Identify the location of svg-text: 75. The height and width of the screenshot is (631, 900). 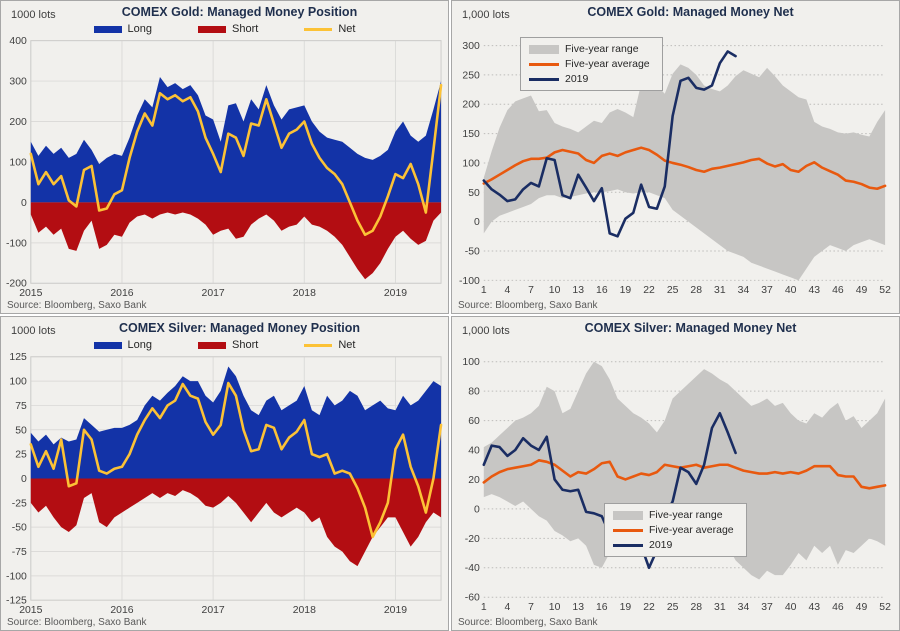
(21, 406).